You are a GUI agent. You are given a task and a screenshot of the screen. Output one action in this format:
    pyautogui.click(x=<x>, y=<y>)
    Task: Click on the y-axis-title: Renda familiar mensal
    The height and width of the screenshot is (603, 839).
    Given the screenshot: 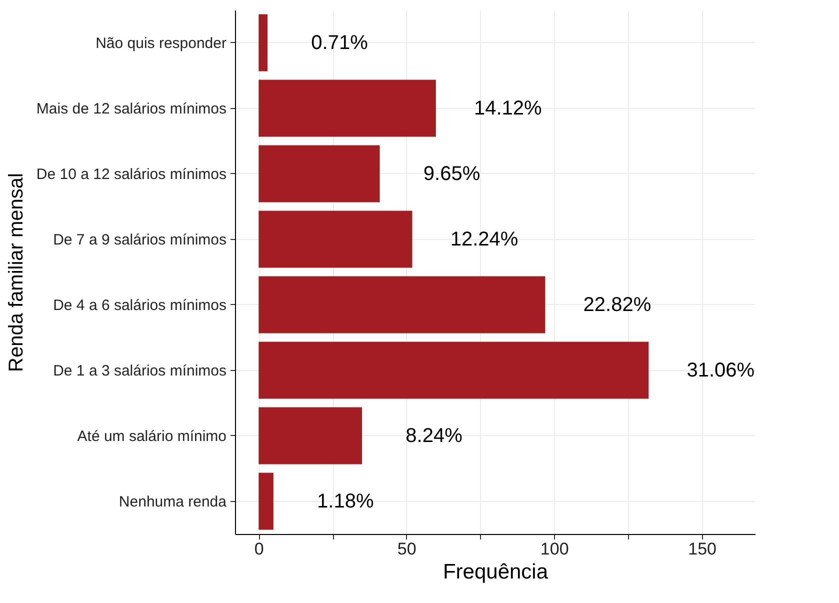 What is the action you would take?
    pyautogui.click(x=16, y=272)
    